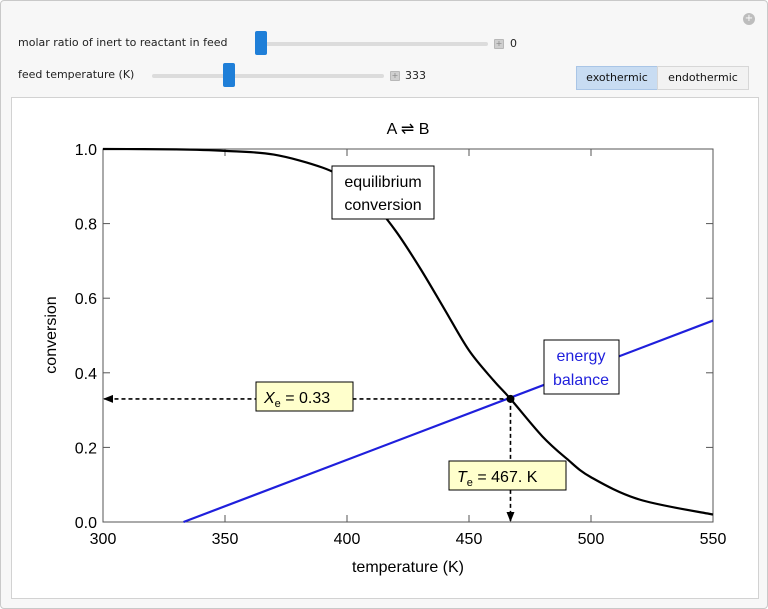 The height and width of the screenshot is (609, 768). Describe the element at coordinates (372, 44) in the screenshot. I see `inert-ratio-track` at that location.